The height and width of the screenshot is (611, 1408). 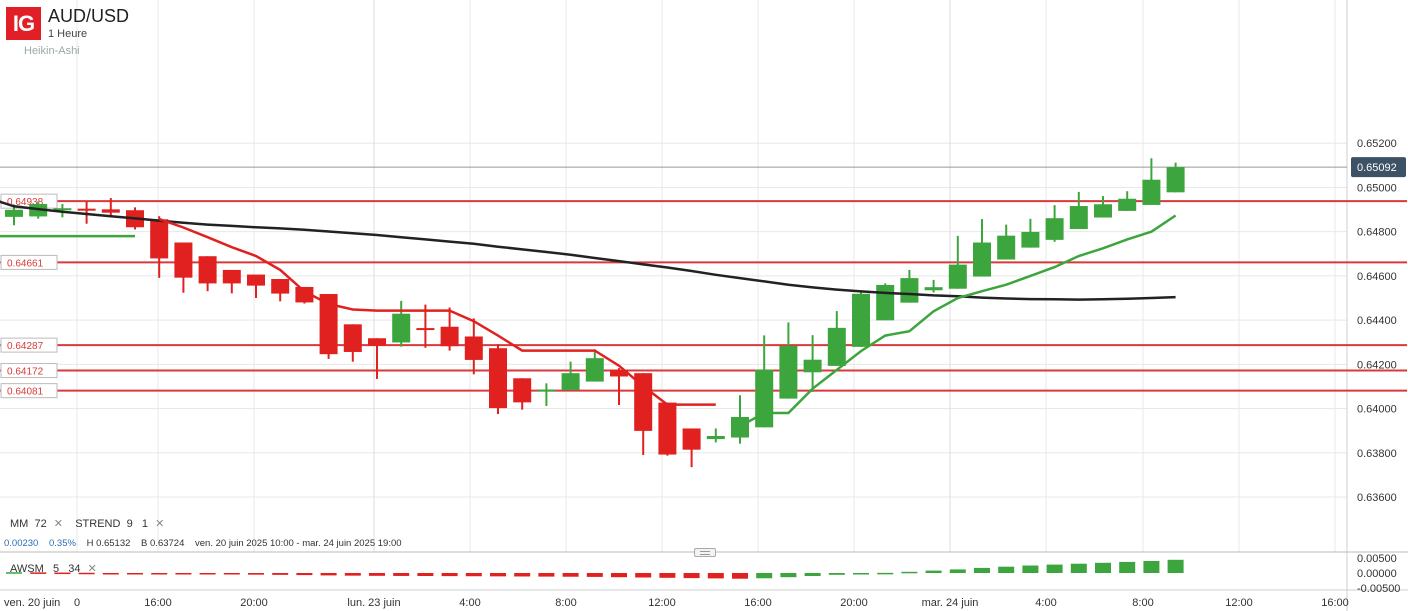 I want to click on strend-param-1: 9, so click(x=129, y=524).